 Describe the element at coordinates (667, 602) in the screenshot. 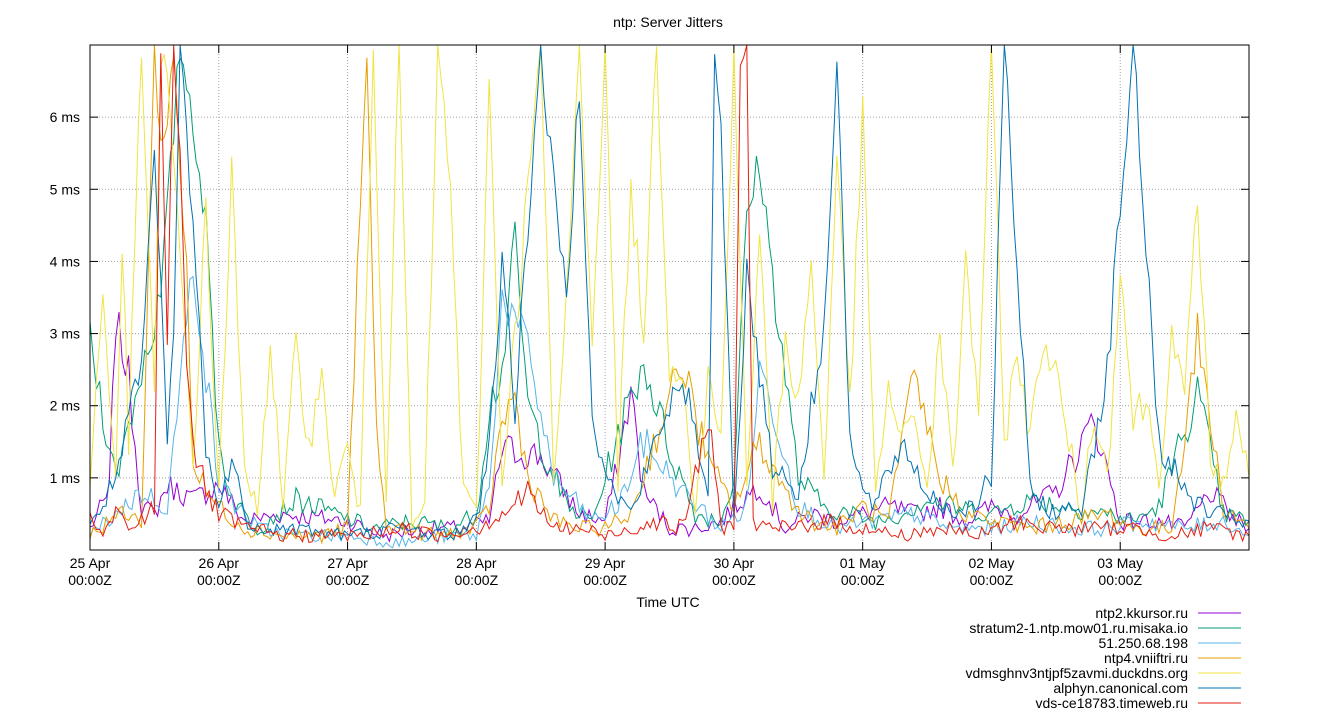

I see `x-axis-label: Time UTC` at that location.